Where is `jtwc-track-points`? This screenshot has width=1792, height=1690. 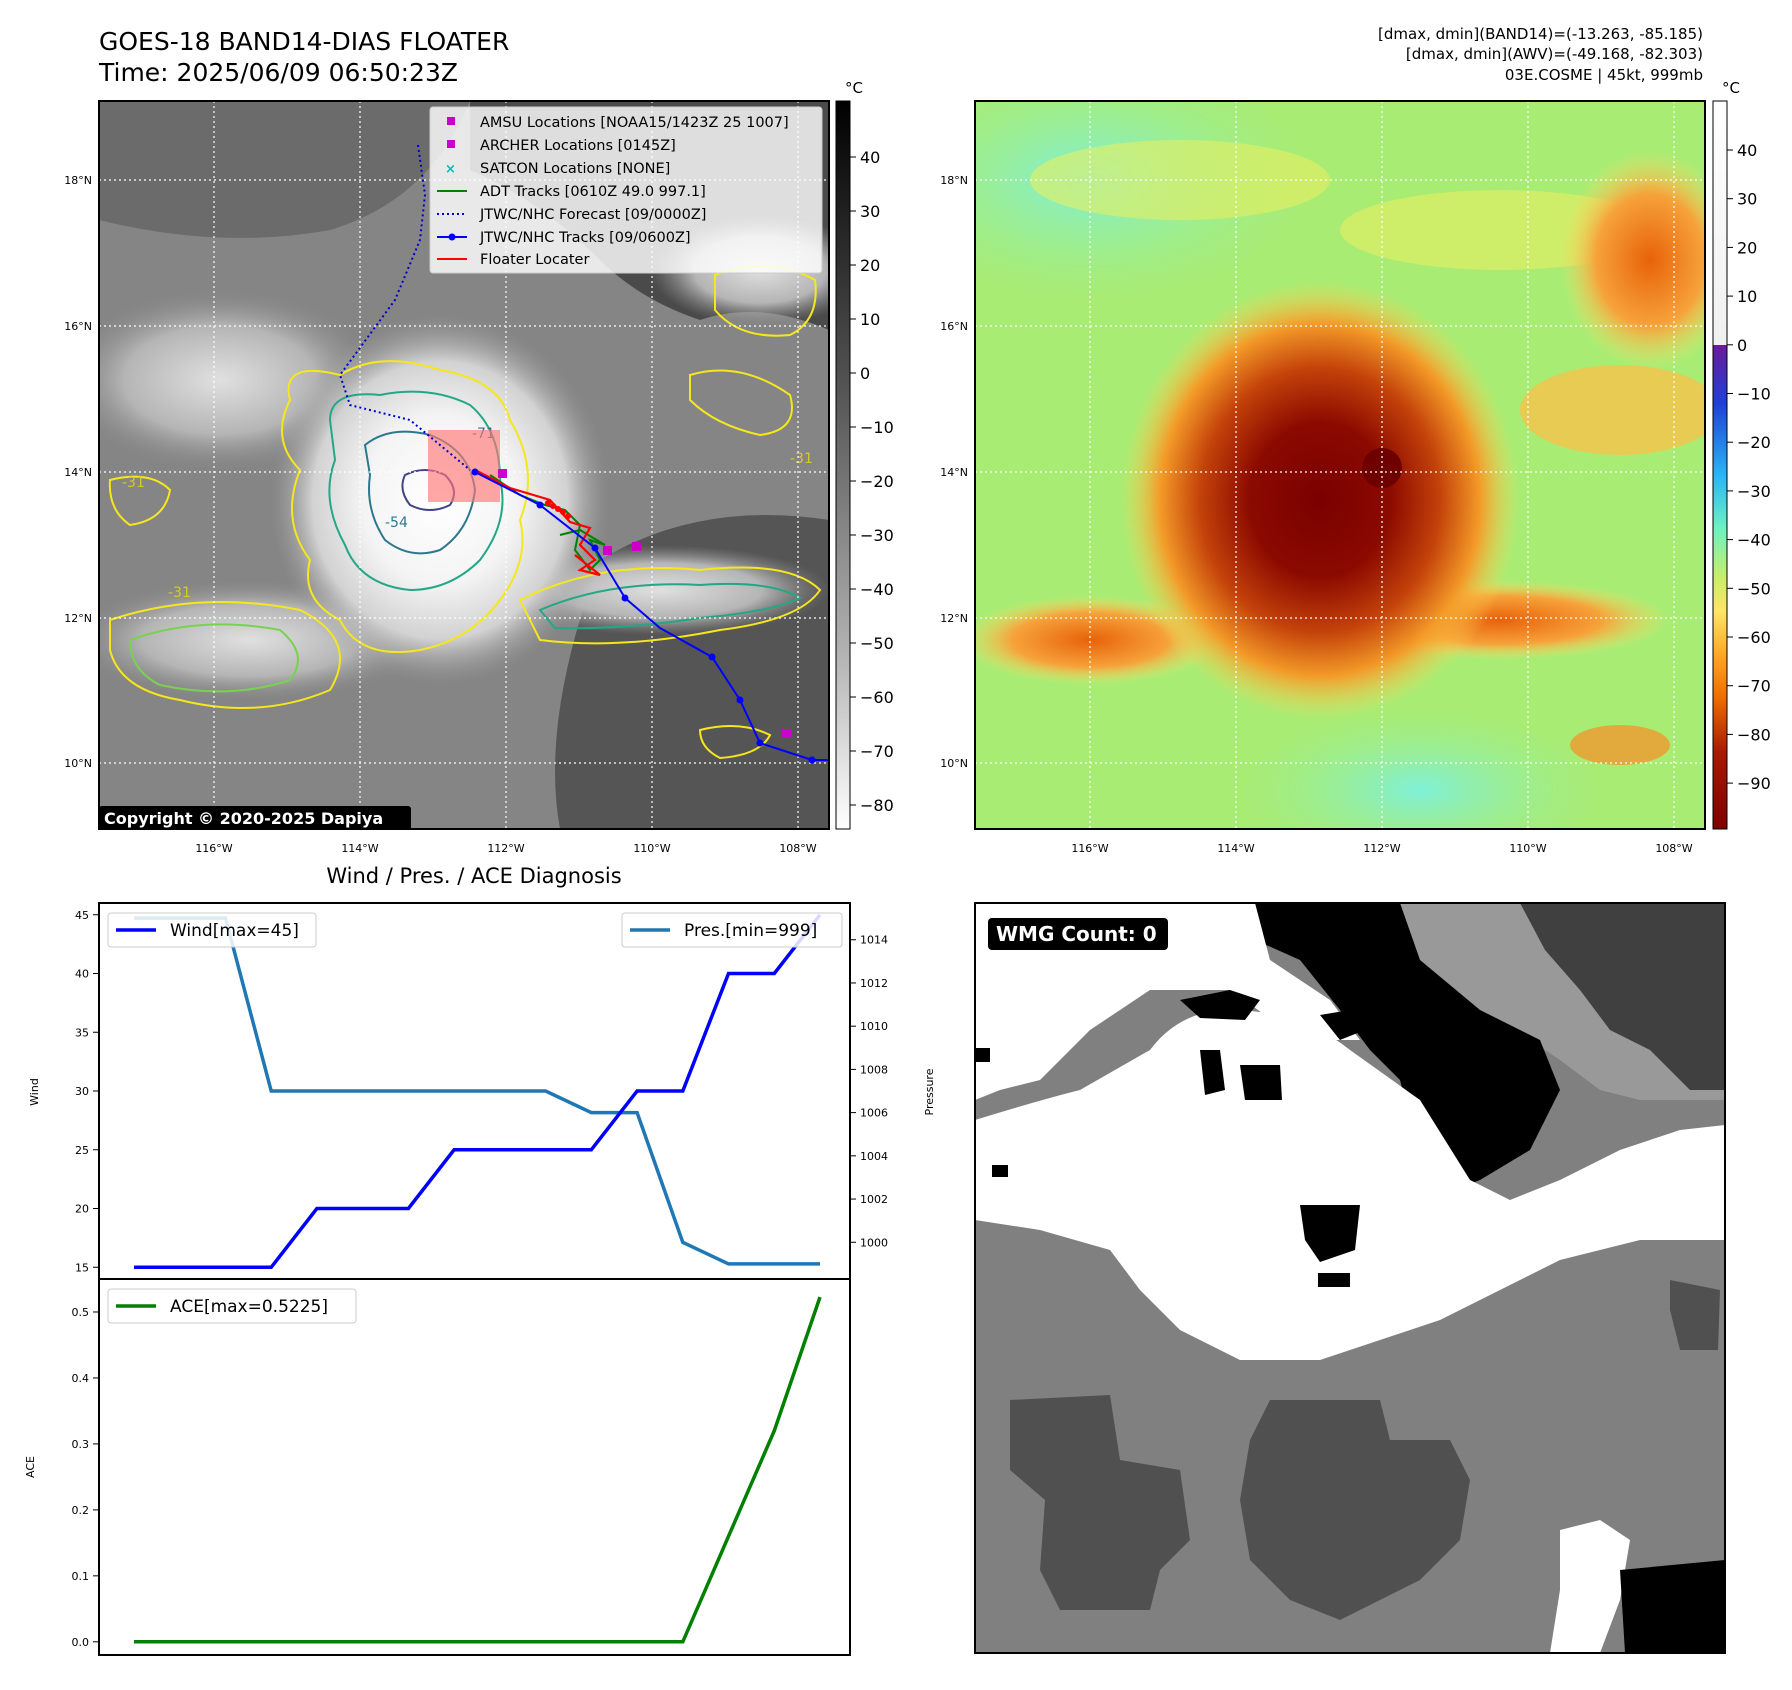
jtwc-track-points is located at coordinates (643, 616).